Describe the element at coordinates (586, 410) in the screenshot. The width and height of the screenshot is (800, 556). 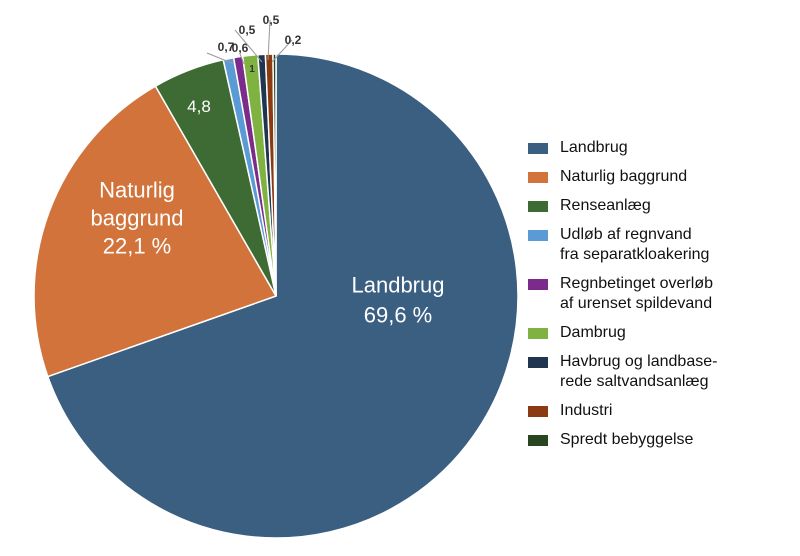
I see `legend-label: Industri` at that location.